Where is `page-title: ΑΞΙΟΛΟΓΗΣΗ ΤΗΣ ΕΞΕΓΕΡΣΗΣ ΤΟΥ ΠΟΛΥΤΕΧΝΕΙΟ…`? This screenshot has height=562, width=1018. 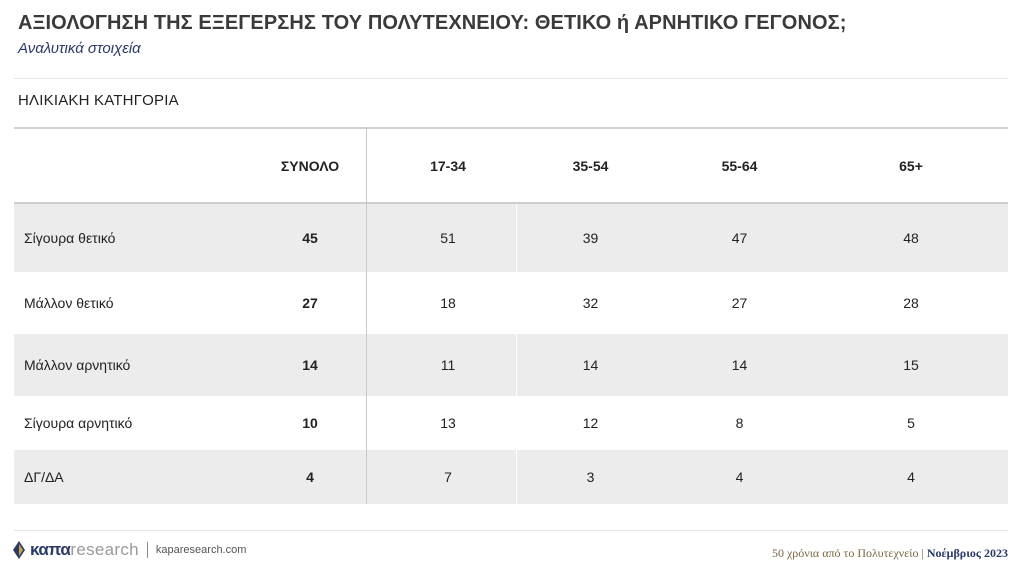
page-title: ΑΞΙΟΛΟΓΗΣΗ ΤΗΣ ΕΞΕΓΕΡΣΗΣ ΤΟΥ ΠΟΛΥΤΕΧΝΕΙΟ… is located at coordinates (432, 23).